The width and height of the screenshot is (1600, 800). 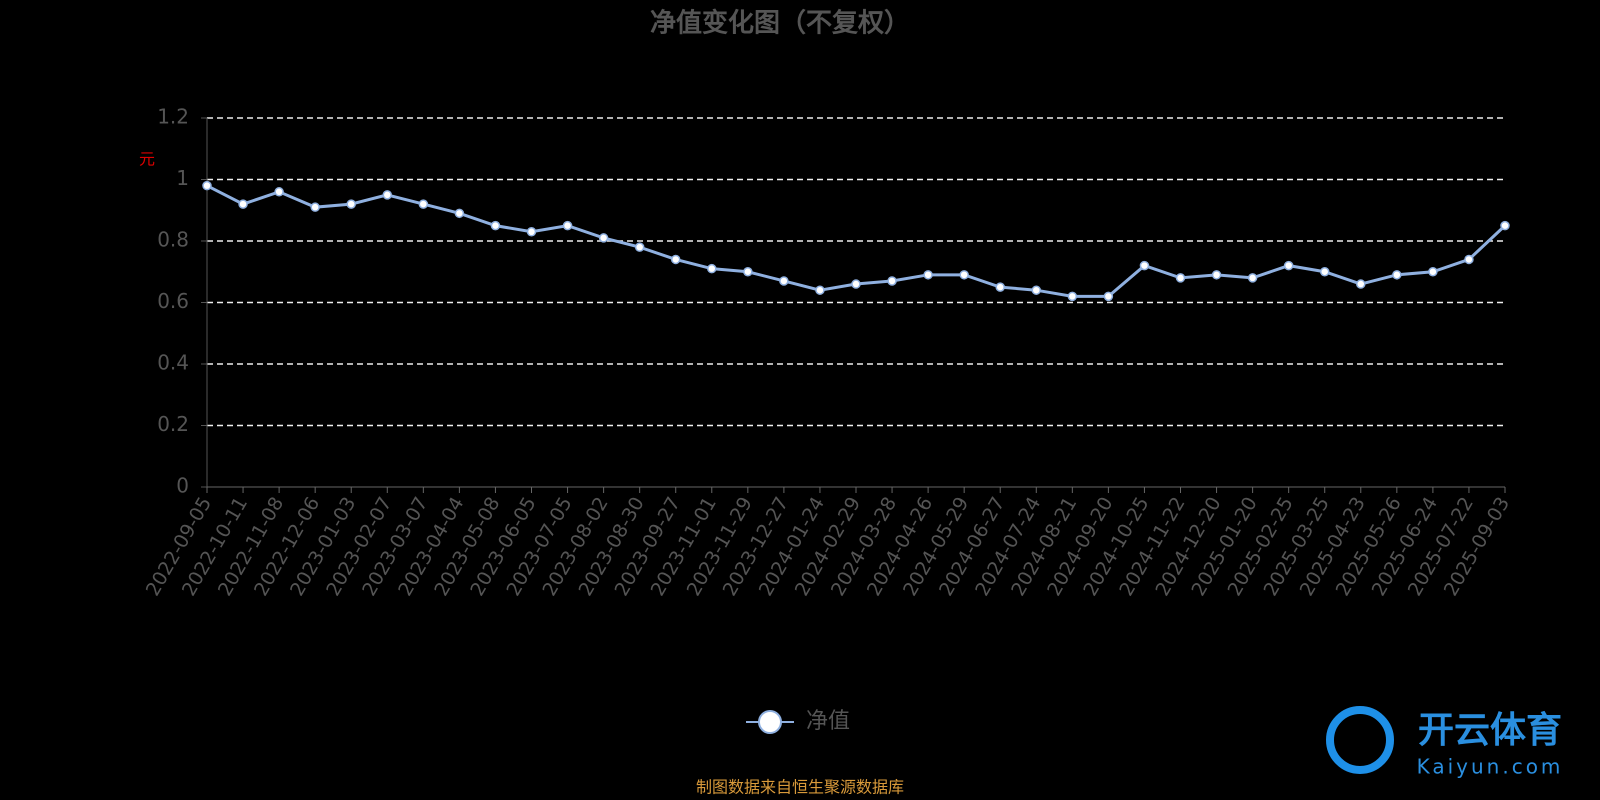 I want to click on y-axis-label: 元, so click(x=147, y=159).